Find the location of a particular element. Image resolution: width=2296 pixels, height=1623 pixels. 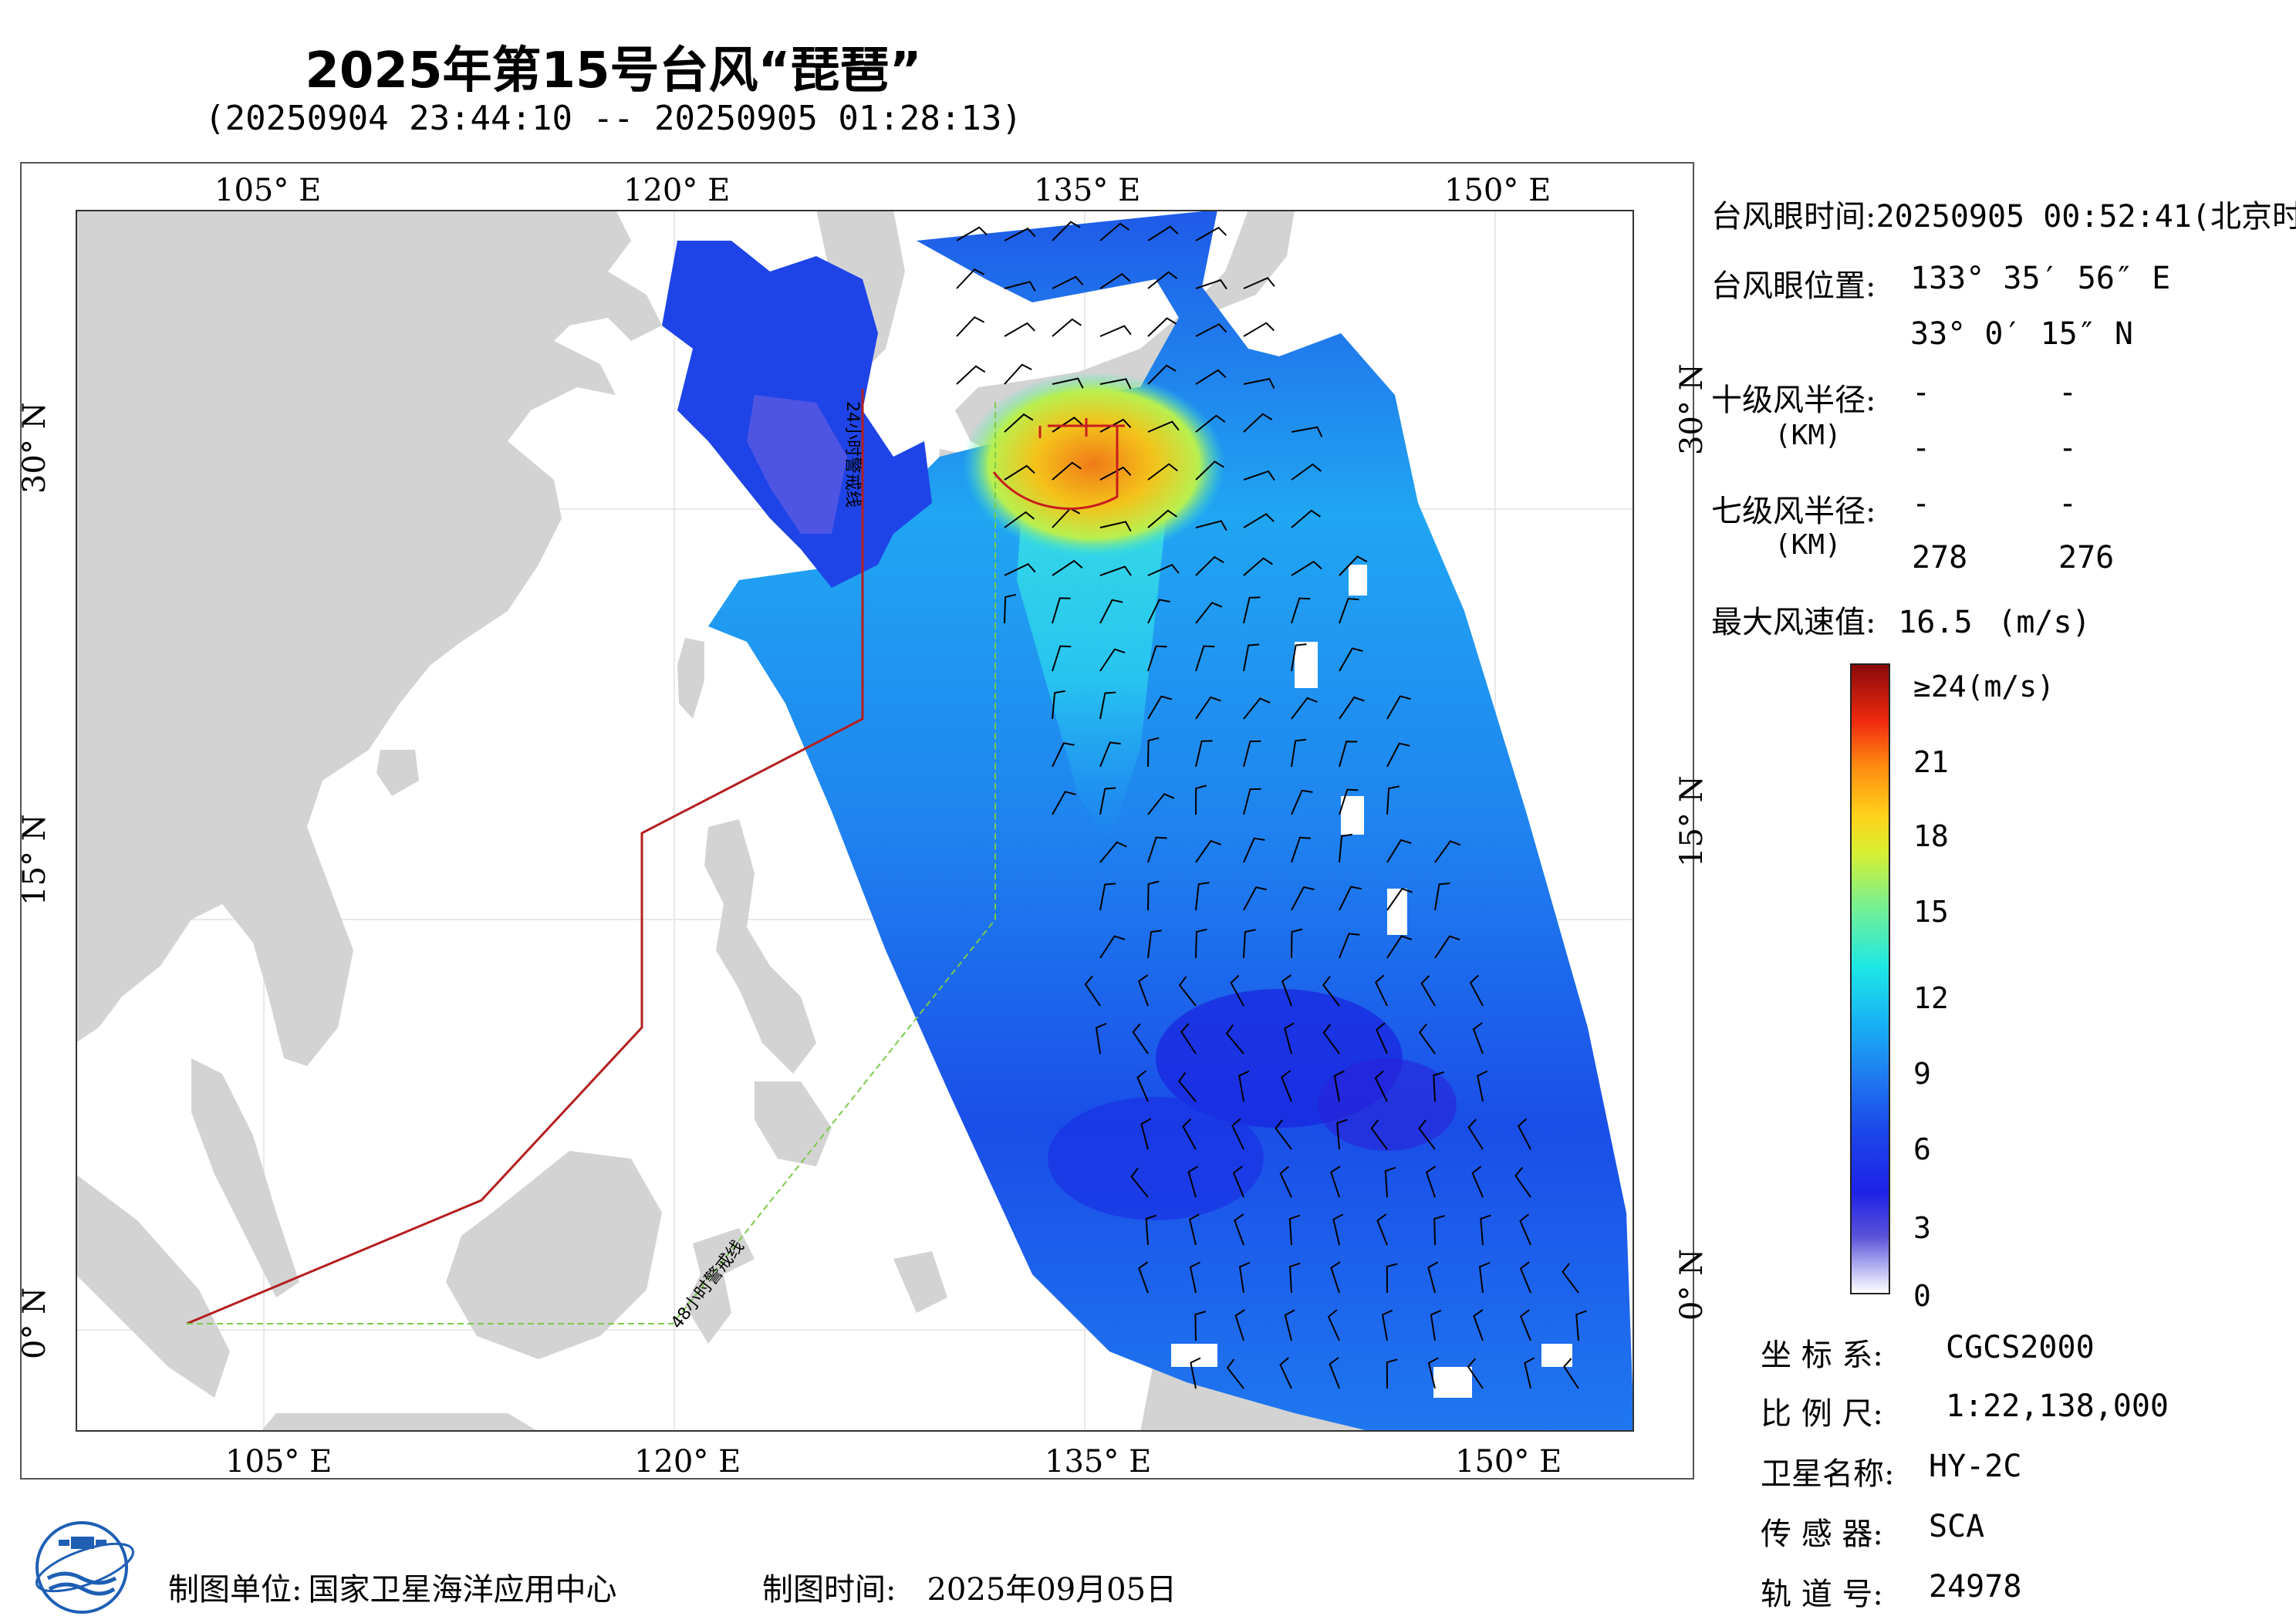

colorbar-tick-3: 3 is located at coordinates (1922, 1228).